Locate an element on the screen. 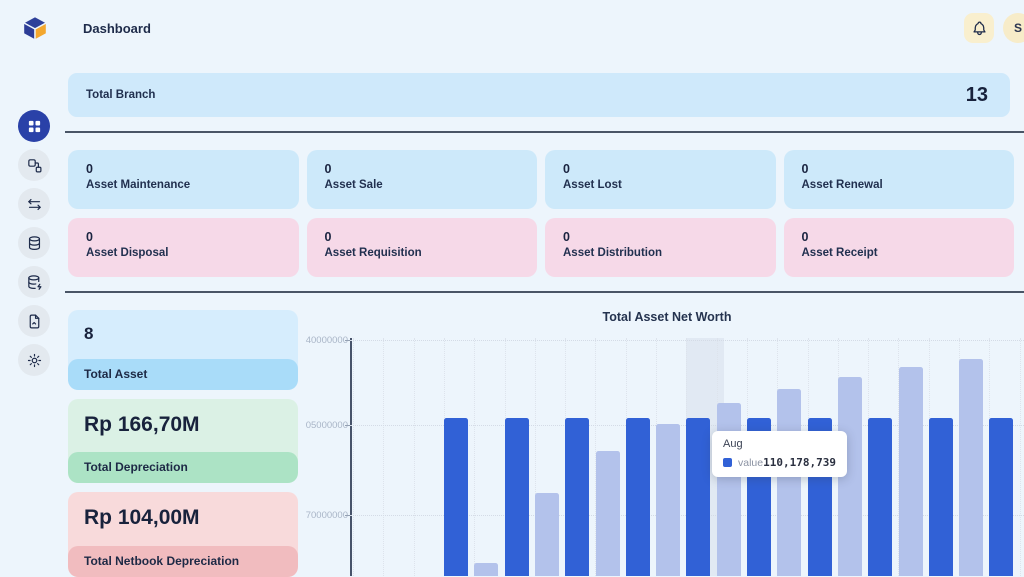  kpi-card-total-netbook-depreciation: Rp 104,00M Total Netbook Depreciation is located at coordinates (183, 534).